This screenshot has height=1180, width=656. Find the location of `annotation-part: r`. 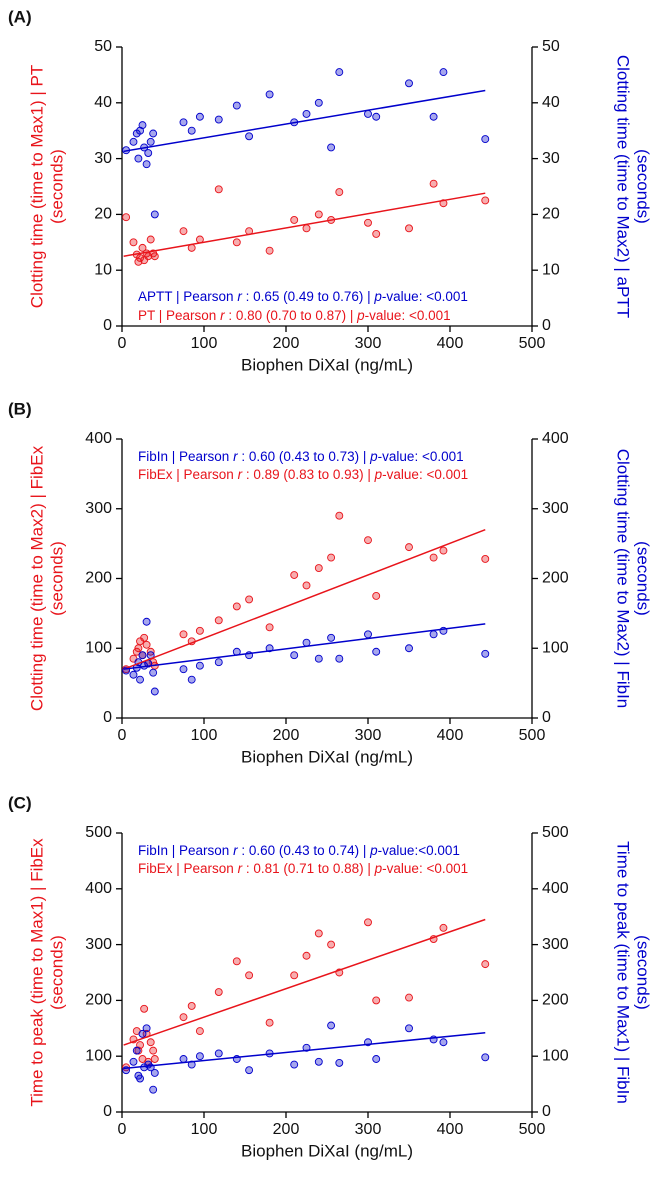

annotation-part: r is located at coordinates (235, 850).